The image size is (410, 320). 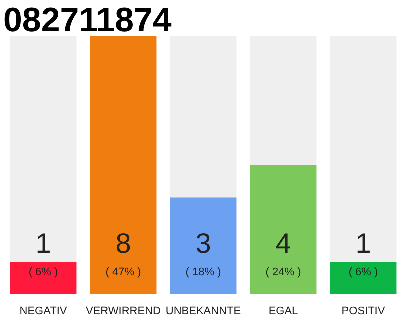 I want to click on annotation: ( 18% ), so click(x=204, y=272).